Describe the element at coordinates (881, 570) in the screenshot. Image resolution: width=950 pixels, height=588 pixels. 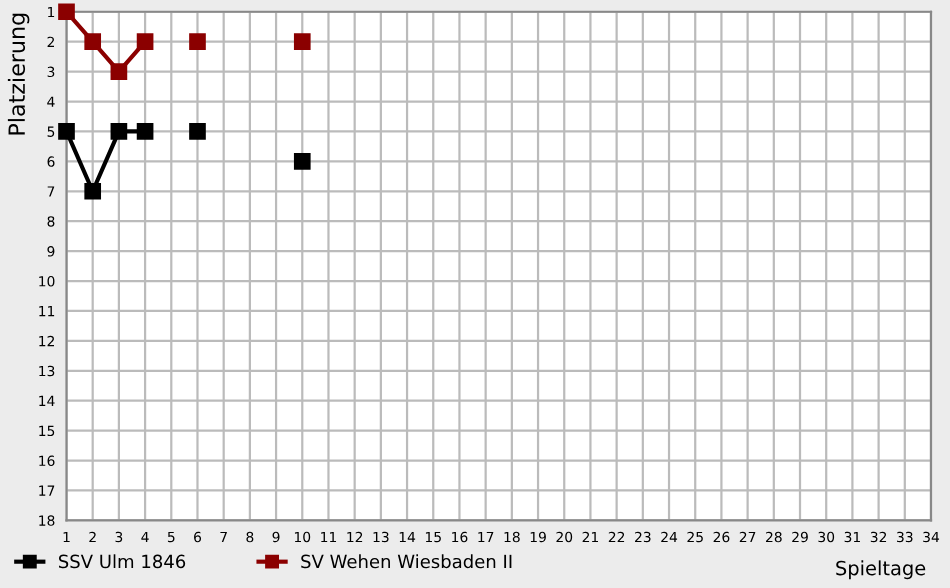
I see `x-axis-title: Spieltage` at that location.